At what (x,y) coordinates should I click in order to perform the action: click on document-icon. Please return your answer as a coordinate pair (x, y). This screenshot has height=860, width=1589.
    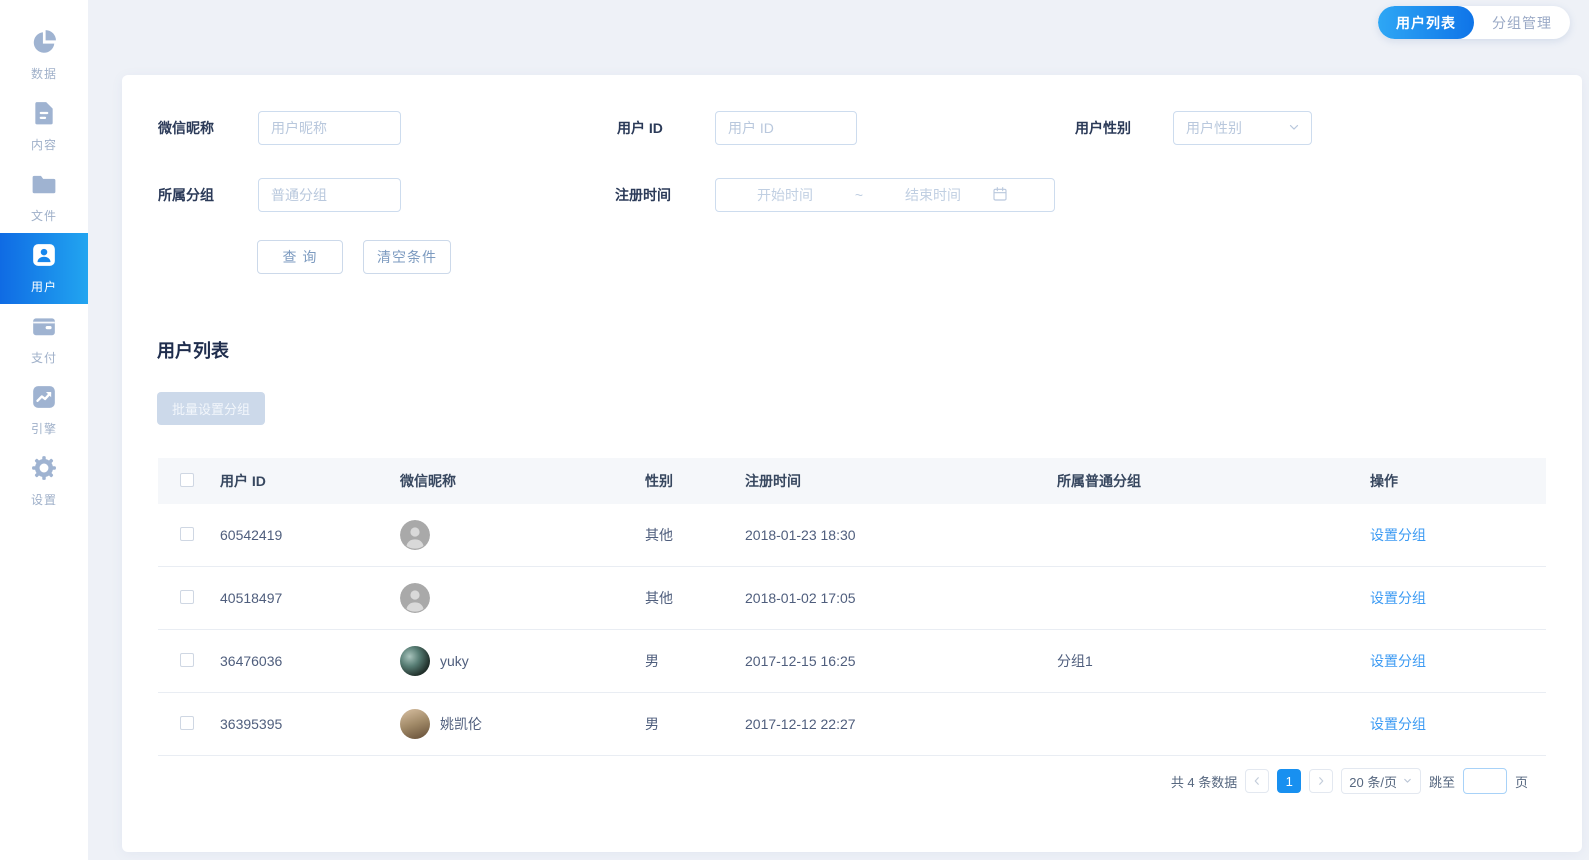
    Looking at the image, I should click on (44, 115).